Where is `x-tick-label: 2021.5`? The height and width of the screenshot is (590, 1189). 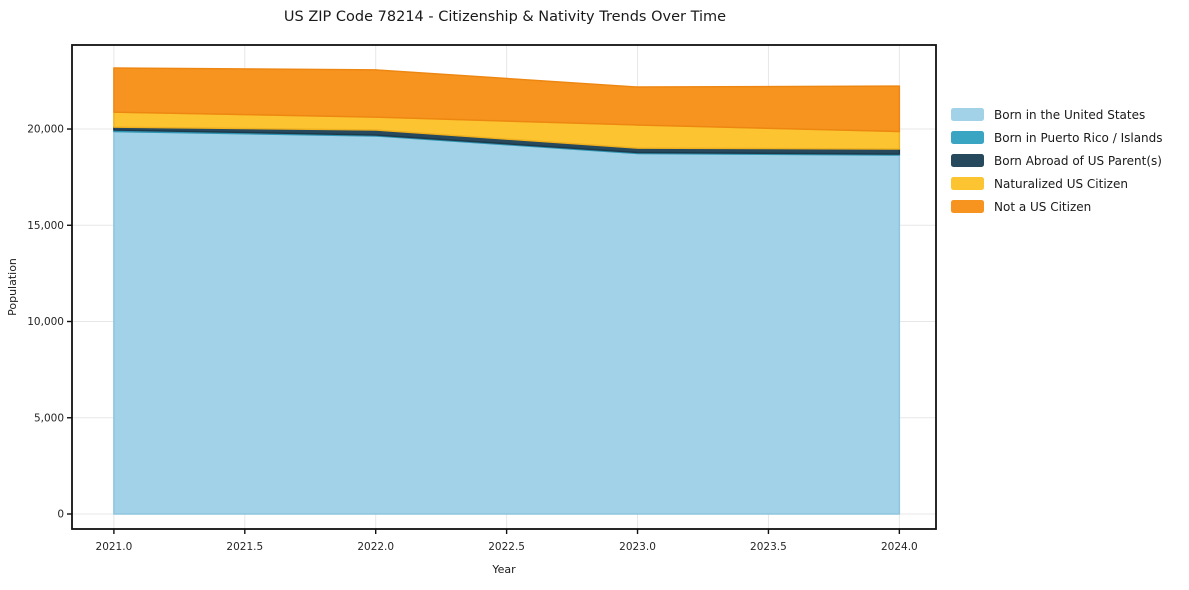 x-tick-label: 2021.5 is located at coordinates (244, 547).